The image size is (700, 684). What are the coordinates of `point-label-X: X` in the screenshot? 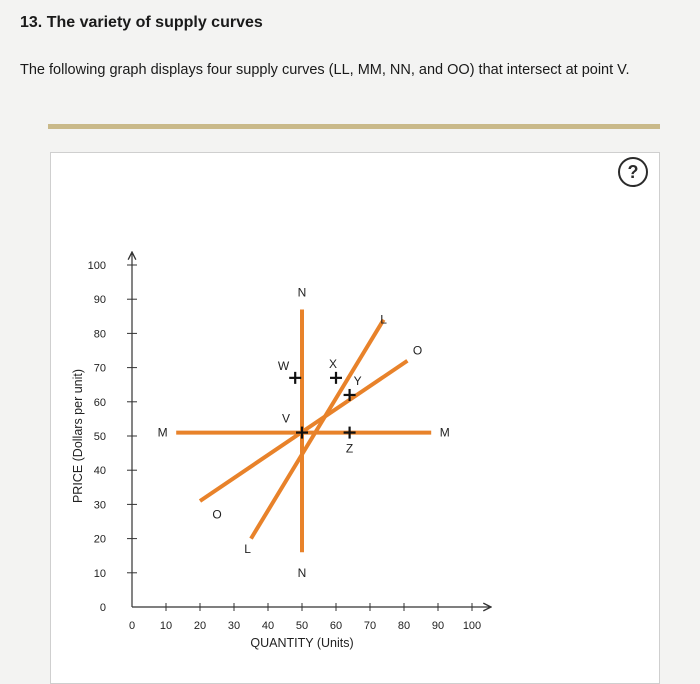 It's located at (333, 364).